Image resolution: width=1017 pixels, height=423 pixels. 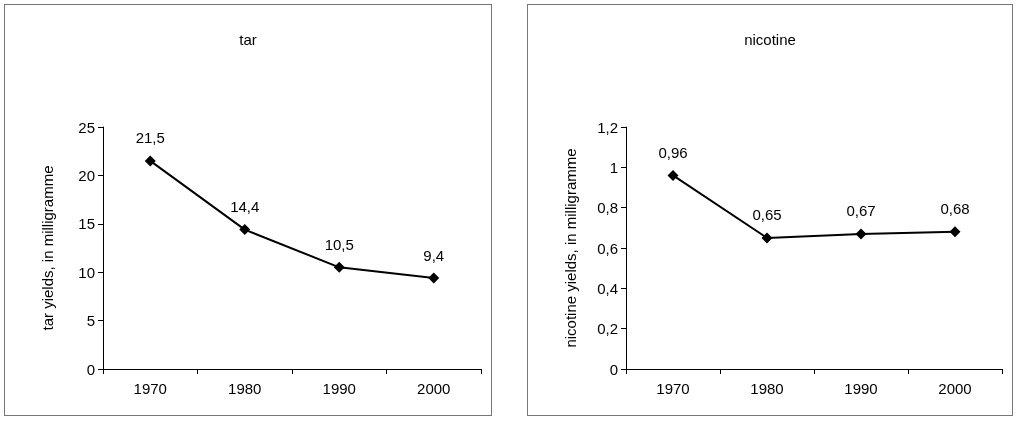 I want to click on y-tick-label: 20, so click(x=86, y=175).